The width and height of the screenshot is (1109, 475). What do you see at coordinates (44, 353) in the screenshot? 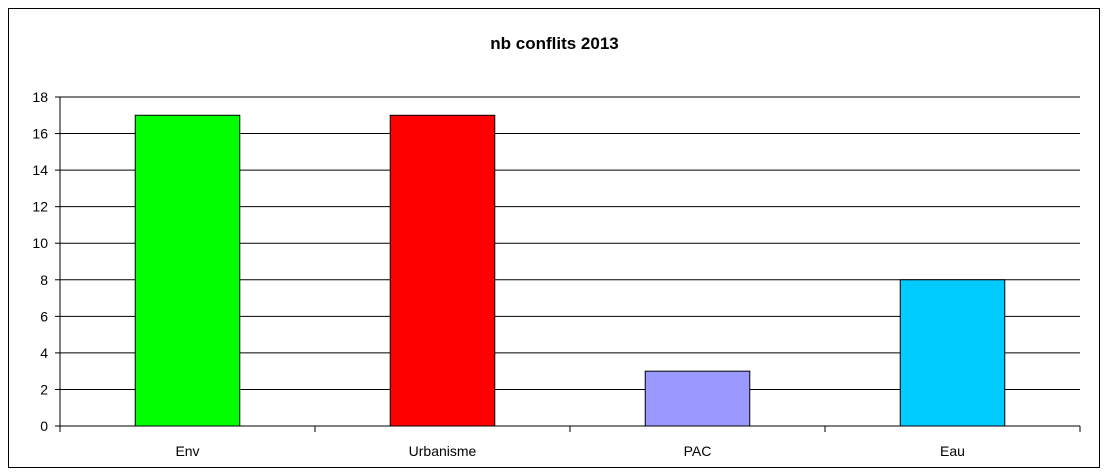
I see `y-tick-label: 4` at bounding box center [44, 353].